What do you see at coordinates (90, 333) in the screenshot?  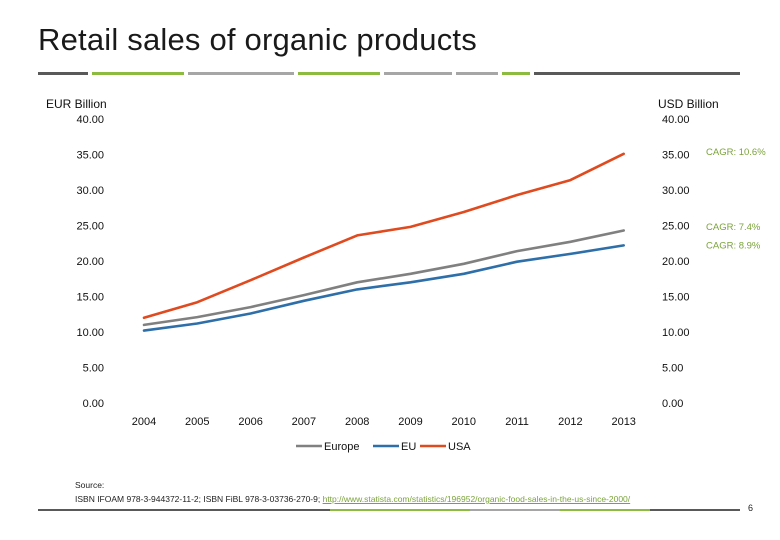 I see `y-left-tick-label: 10.00` at bounding box center [90, 333].